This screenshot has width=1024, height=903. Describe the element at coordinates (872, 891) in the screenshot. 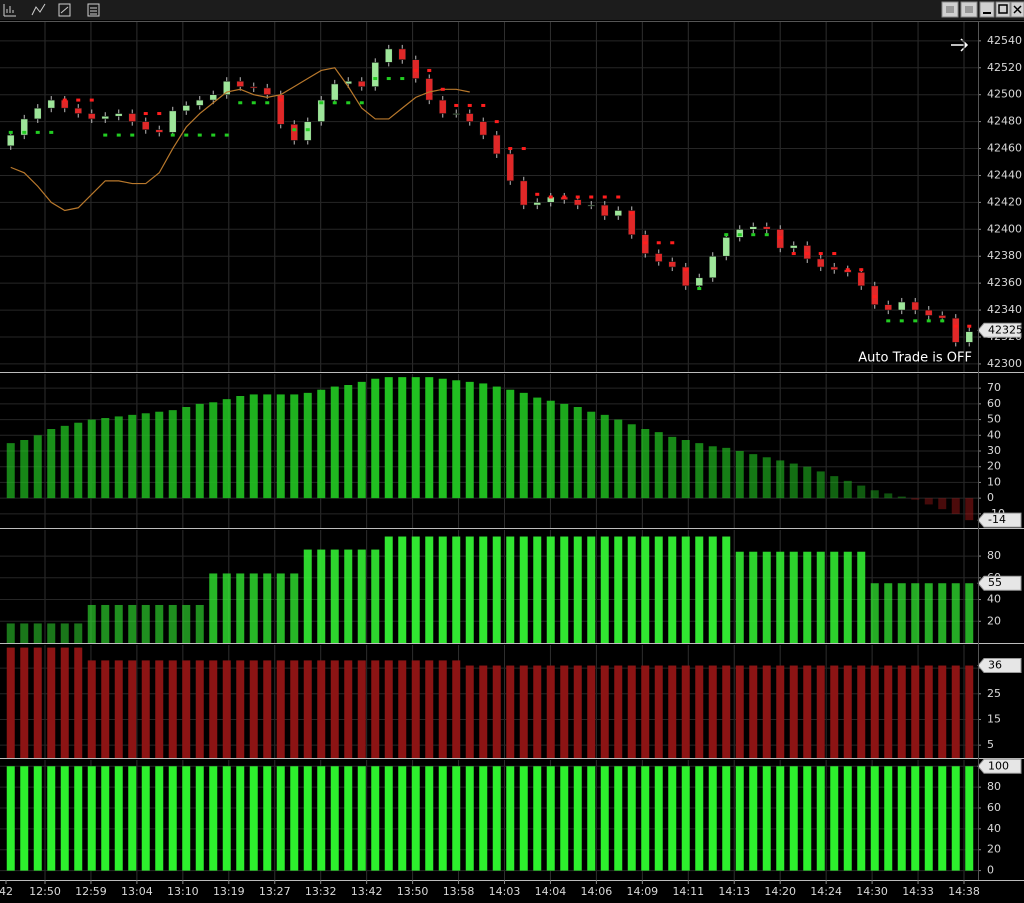

I see `x-tick-label: 14:30` at that location.